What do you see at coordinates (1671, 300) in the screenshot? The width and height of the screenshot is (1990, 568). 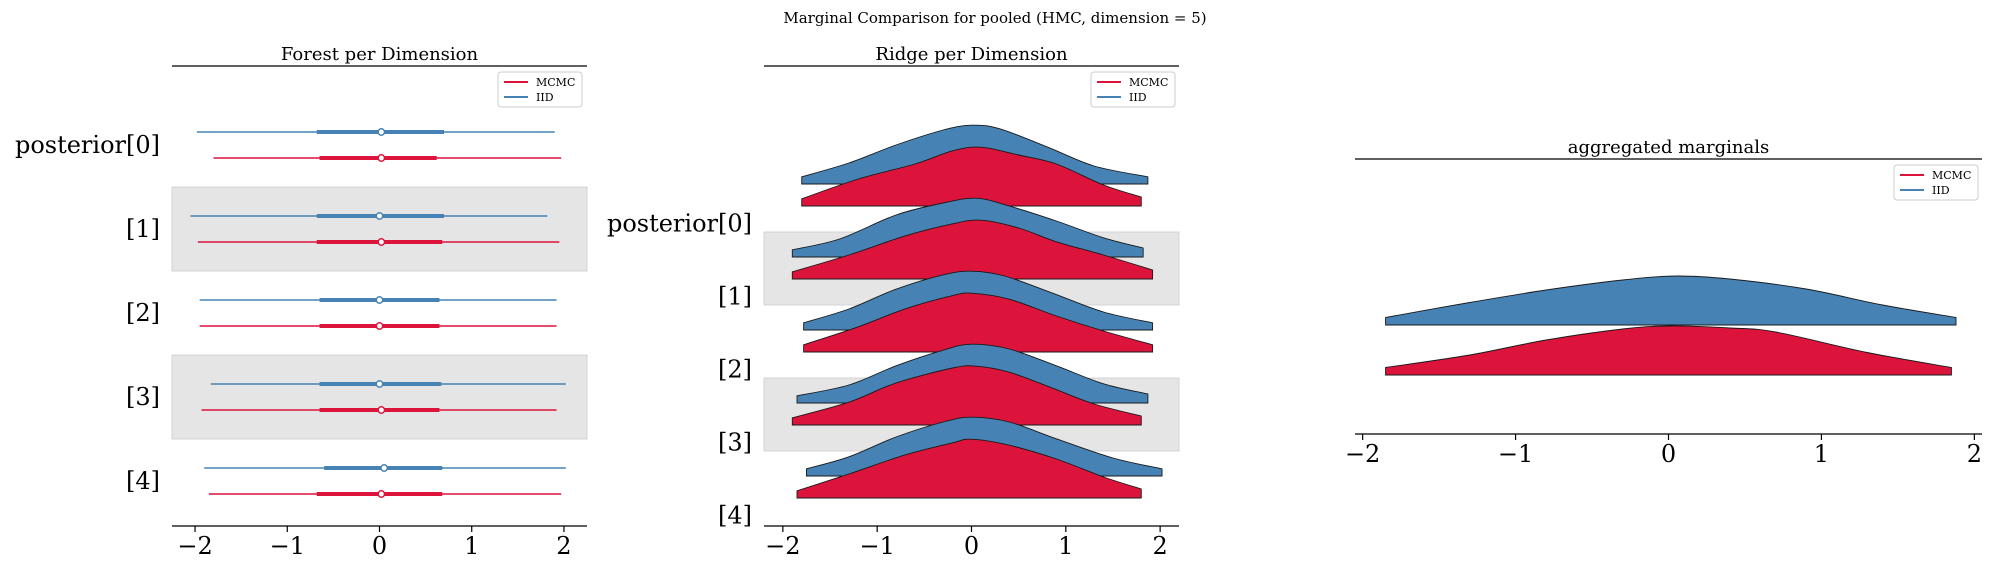 I see `ridge-iid` at bounding box center [1671, 300].